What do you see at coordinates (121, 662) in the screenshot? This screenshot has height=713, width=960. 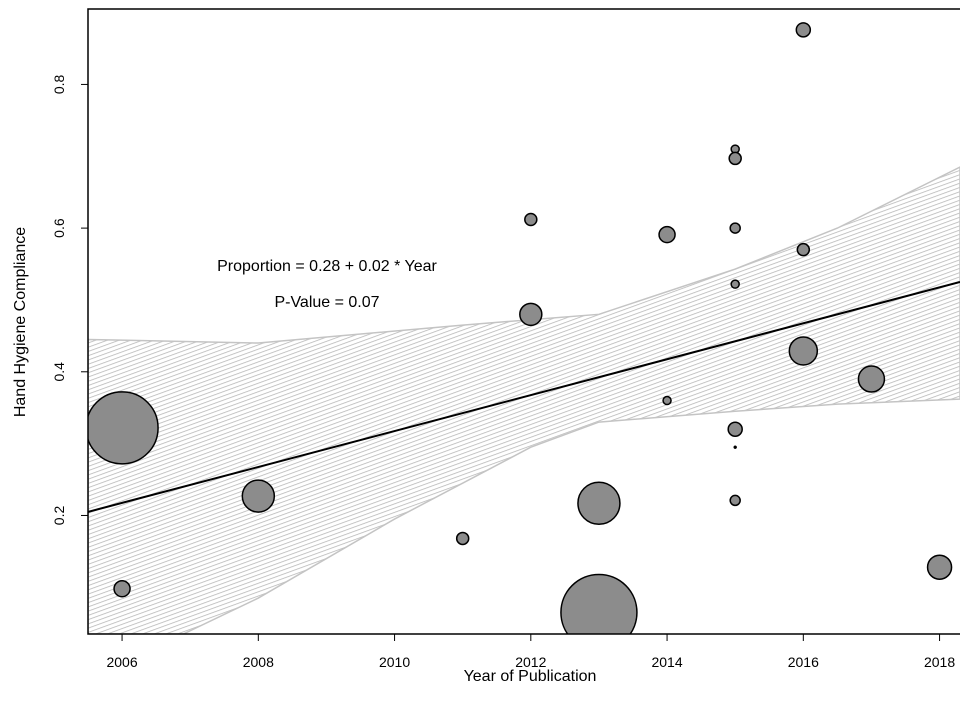 I see `x-tick-label-2006: 2006` at bounding box center [121, 662].